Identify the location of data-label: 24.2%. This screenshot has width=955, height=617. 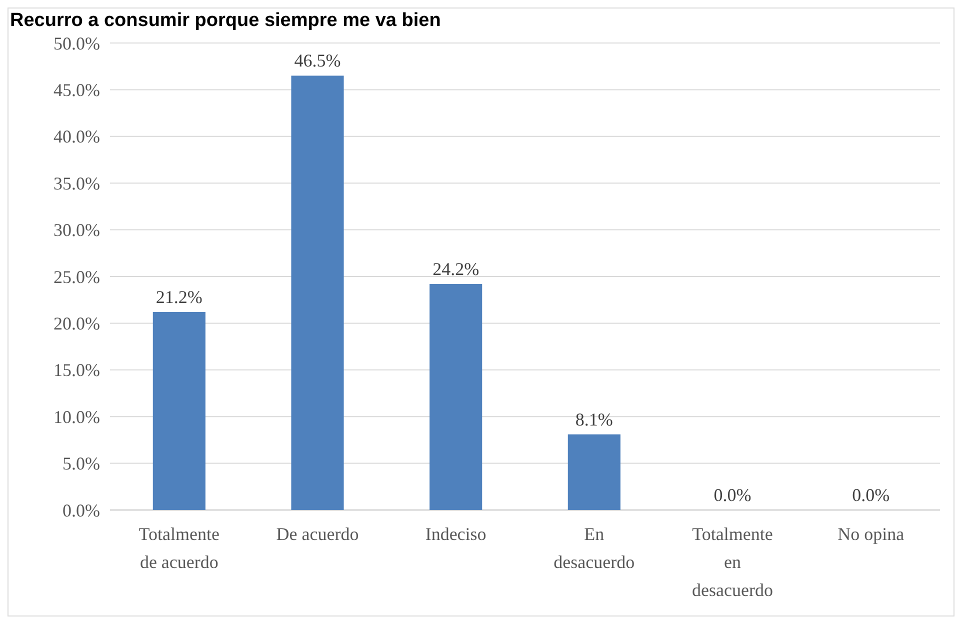
(456, 268).